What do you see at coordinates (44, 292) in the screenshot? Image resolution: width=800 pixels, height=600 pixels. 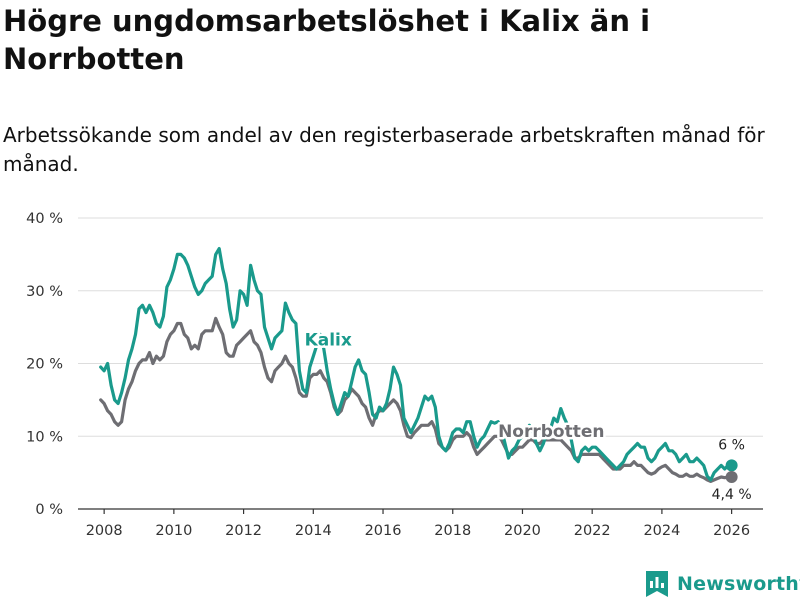 I see `y-tick-label: 30 %` at bounding box center [44, 292].